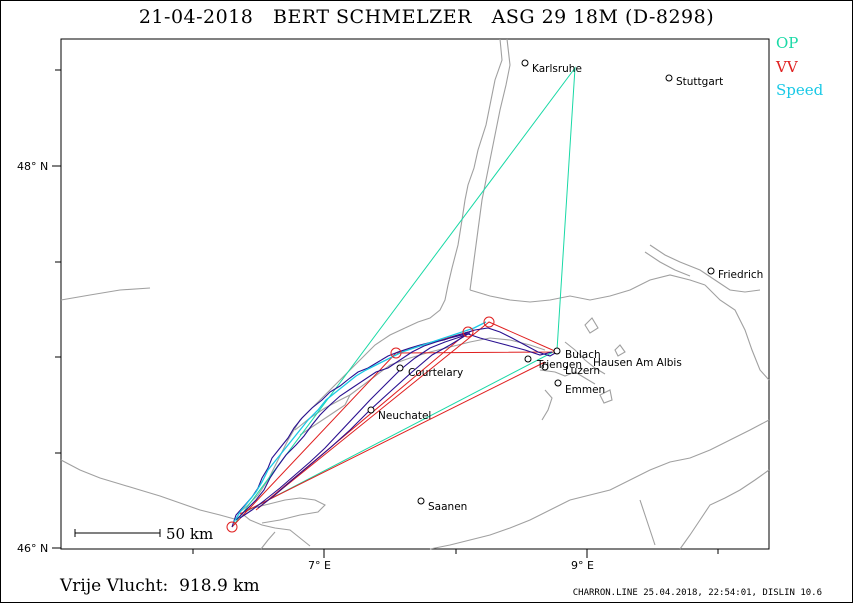 The width and height of the screenshot is (853, 603). I want to click on rhine-valley, so click(490, 164).